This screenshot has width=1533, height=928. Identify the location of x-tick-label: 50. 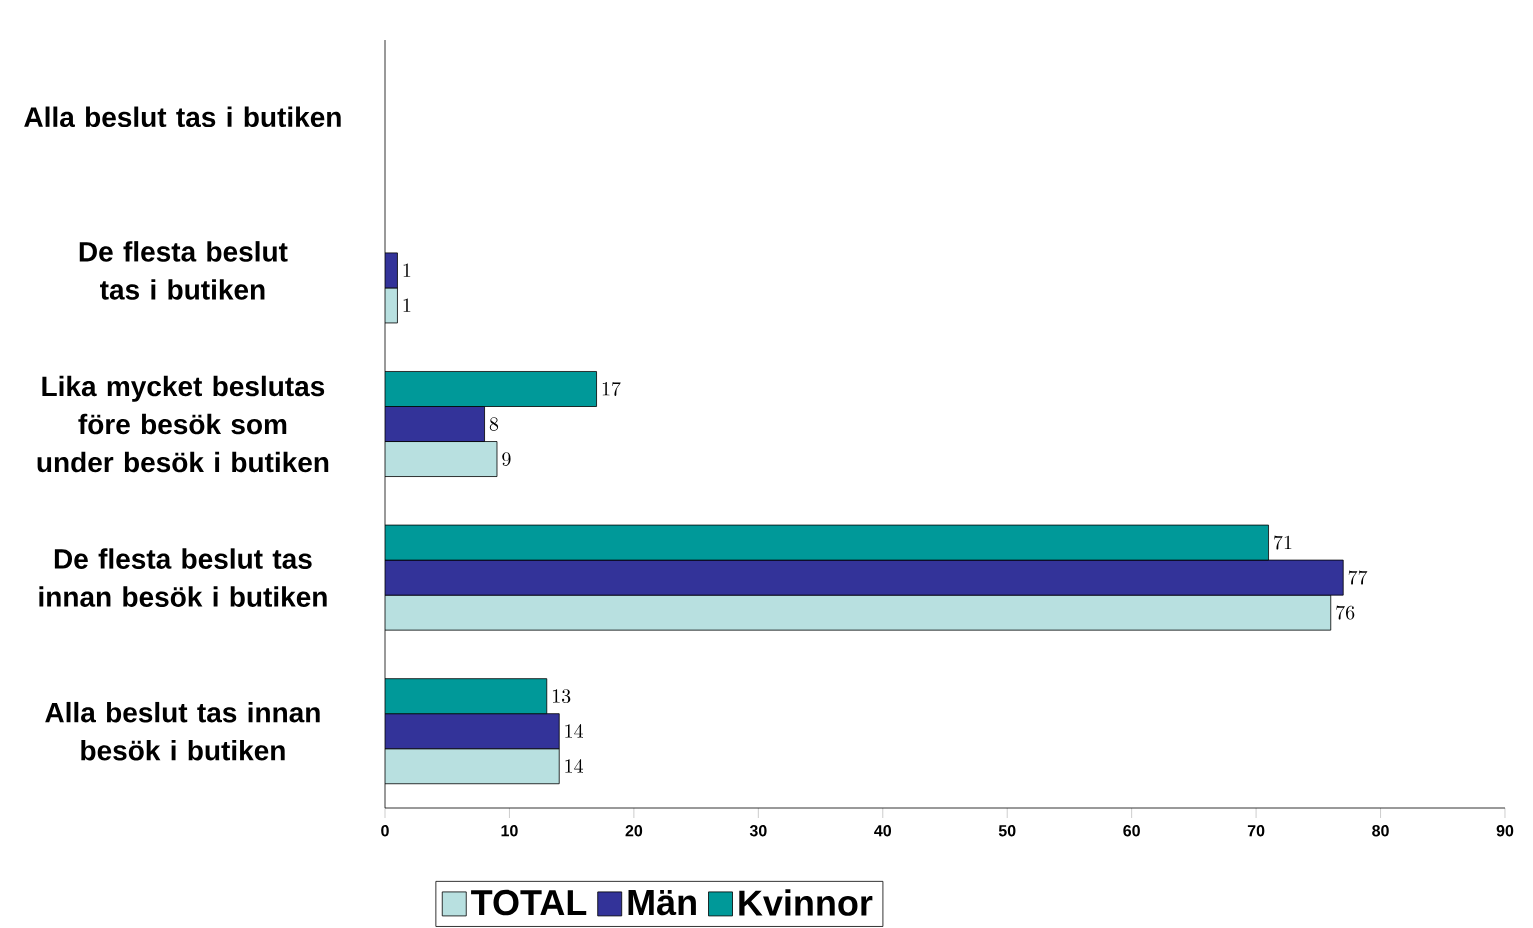
(1007, 831).